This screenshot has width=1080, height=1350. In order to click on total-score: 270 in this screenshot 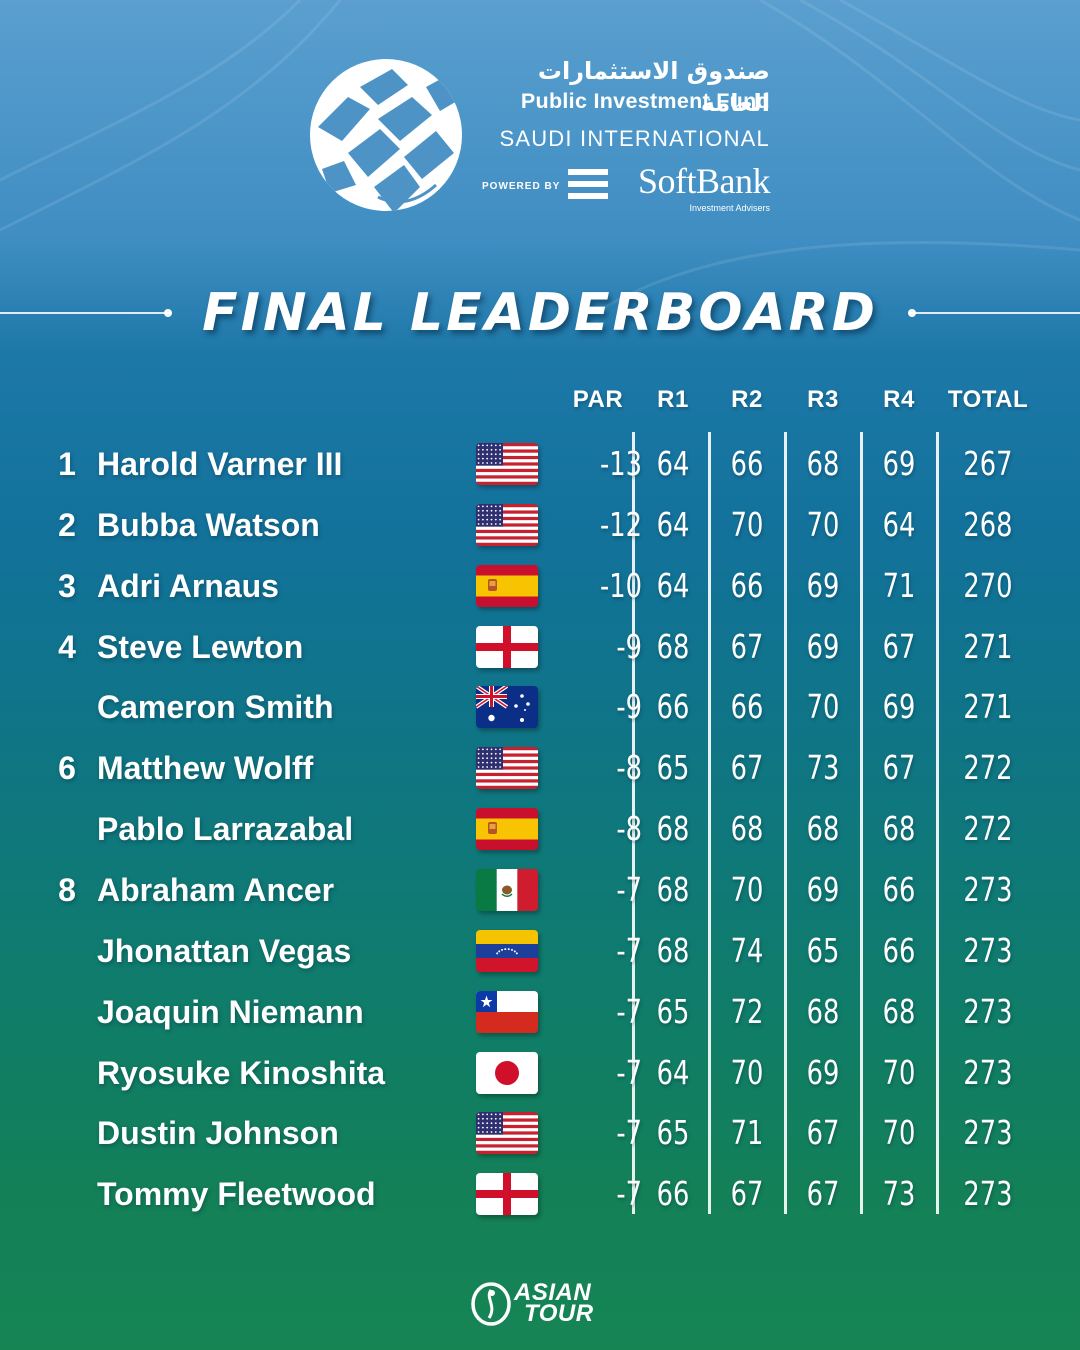, I will do `click(988, 585)`.